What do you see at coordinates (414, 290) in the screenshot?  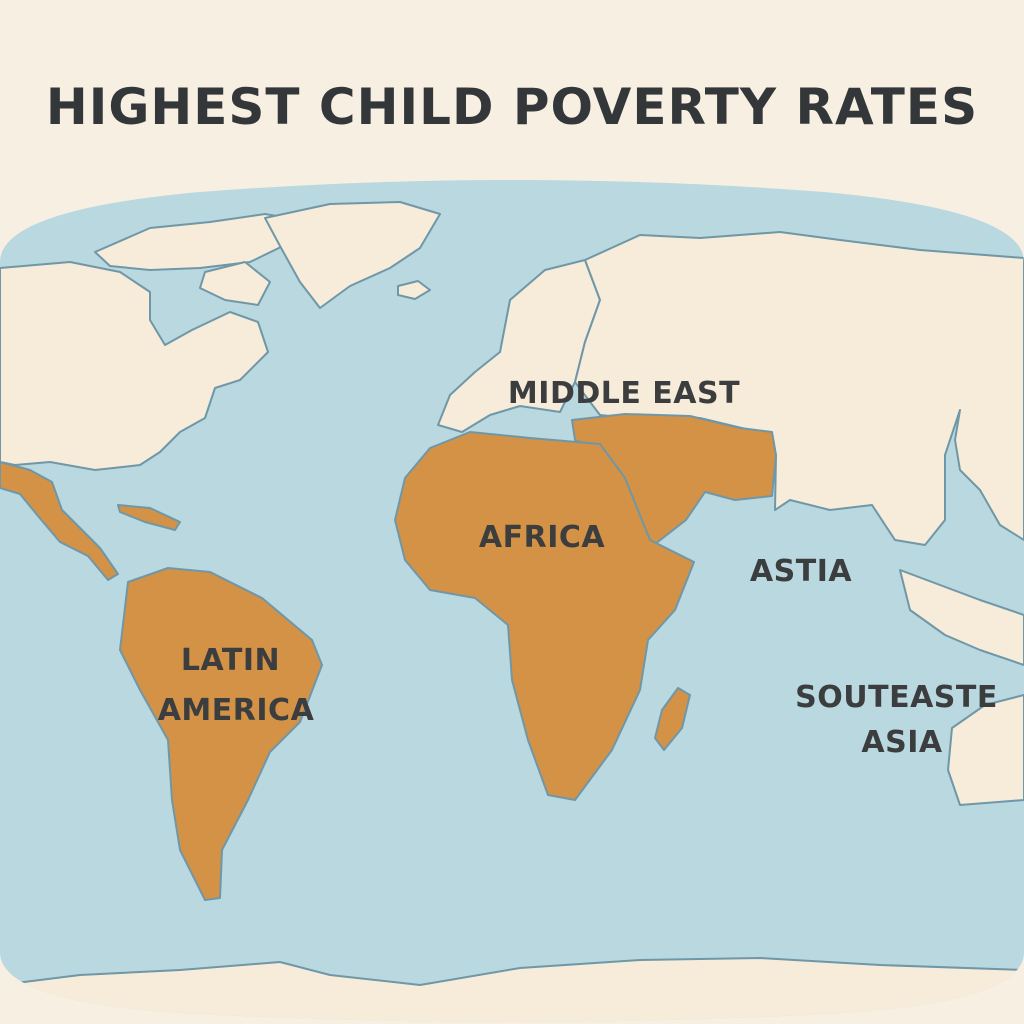 I see `land-iceland` at bounding box center [414, 290].